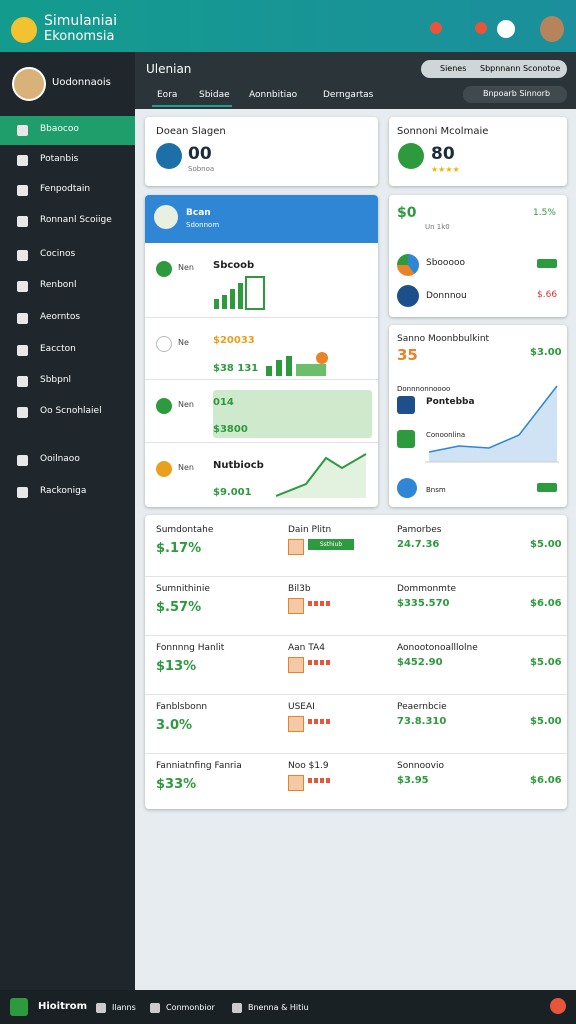  I want to click on menu-item: Ronnanl Scoiige, so click(76, 220).